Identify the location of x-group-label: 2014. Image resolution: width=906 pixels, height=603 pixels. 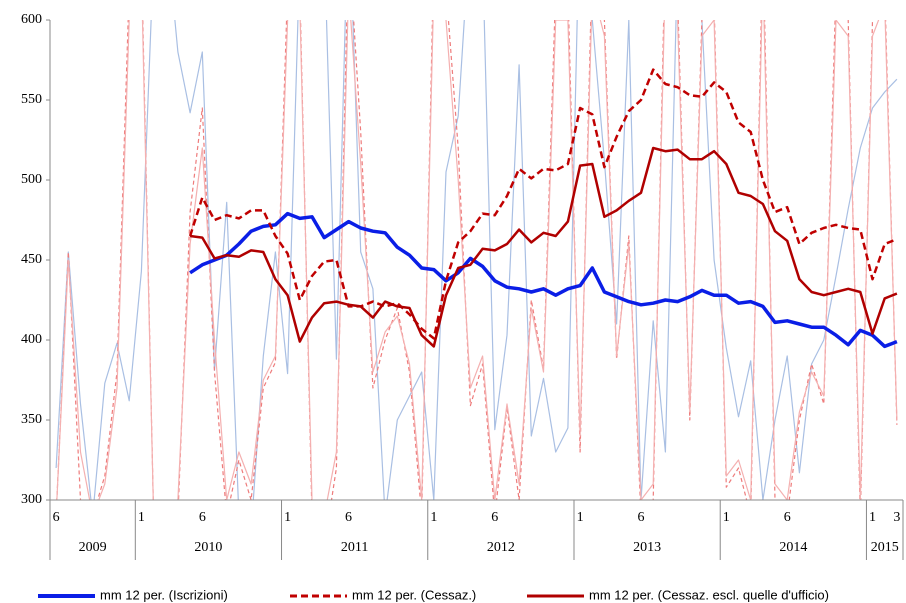
(793, 547).